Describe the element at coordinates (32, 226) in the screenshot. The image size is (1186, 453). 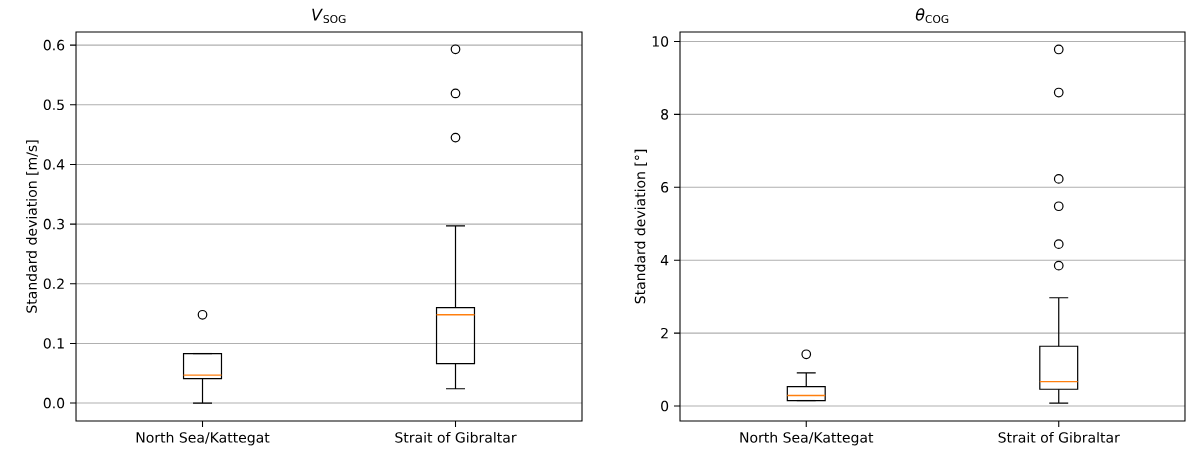
I see `y-axis-title: Standard deviation [m/s]` at that location.